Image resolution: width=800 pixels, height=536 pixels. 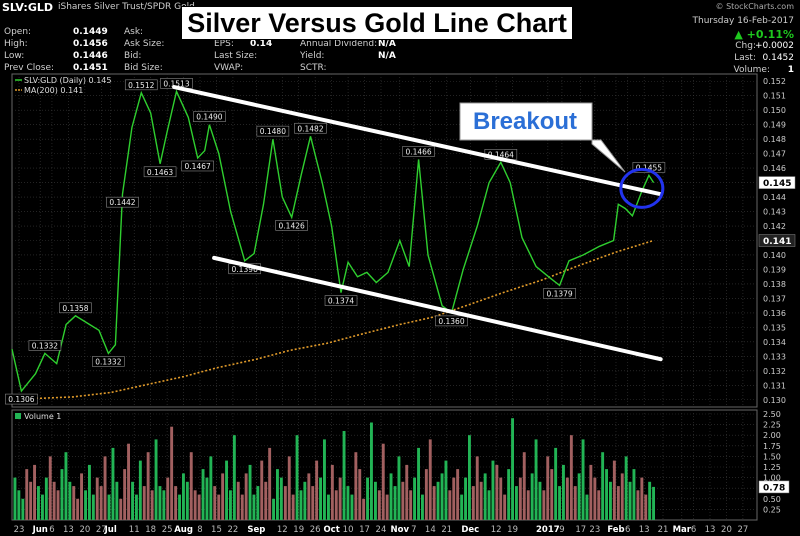 I want to click on chart-title: Silver Versus Gold Line Chart, so click(x=377, y=23).